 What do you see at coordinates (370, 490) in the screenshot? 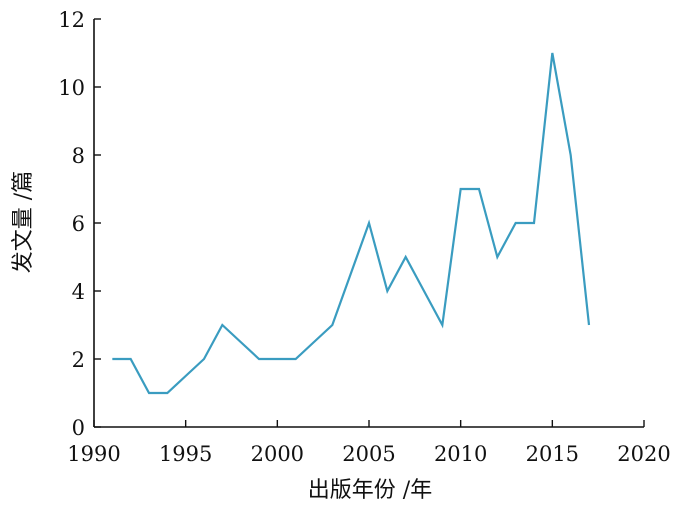
I see `x-axis-title: 出版年份 /年` at bounding box center [370, 490].